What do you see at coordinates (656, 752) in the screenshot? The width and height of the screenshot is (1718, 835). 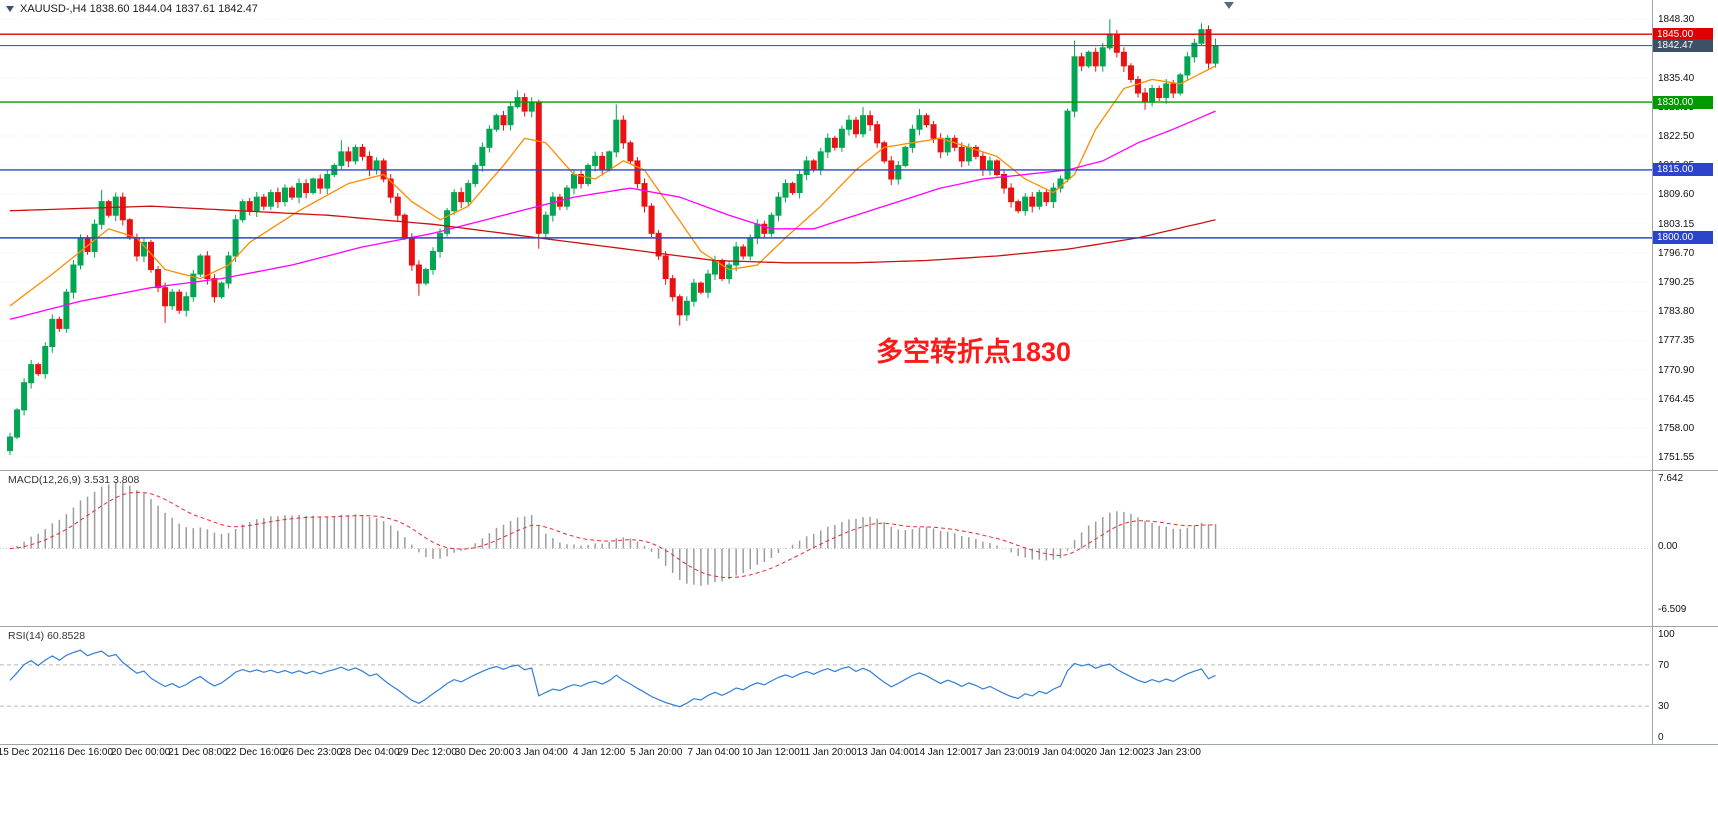 I see `time-label: 5 Jan 20:00` at bounding box center [656, 752].